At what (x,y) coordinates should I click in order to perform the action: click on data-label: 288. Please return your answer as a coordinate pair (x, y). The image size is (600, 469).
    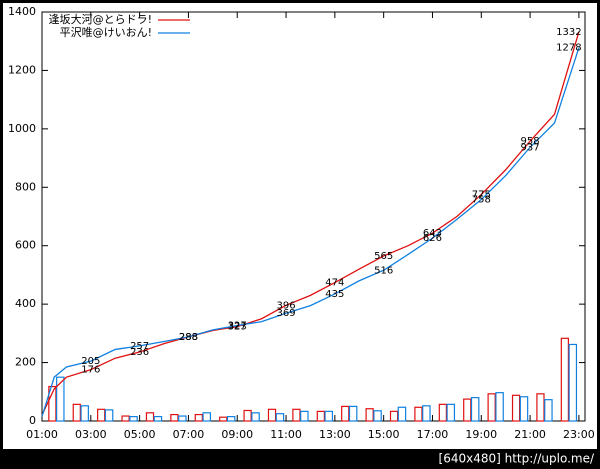
    Looking at the image, I should click on (188, 337).